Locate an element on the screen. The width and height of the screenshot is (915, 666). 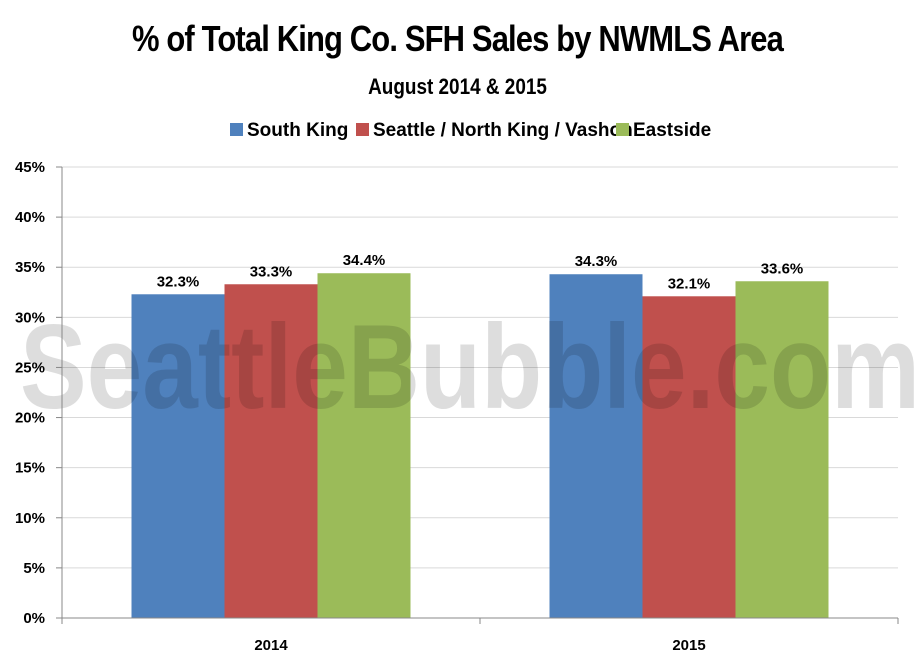
x-tick-label: 2015 is located at coordinates (688, 645).